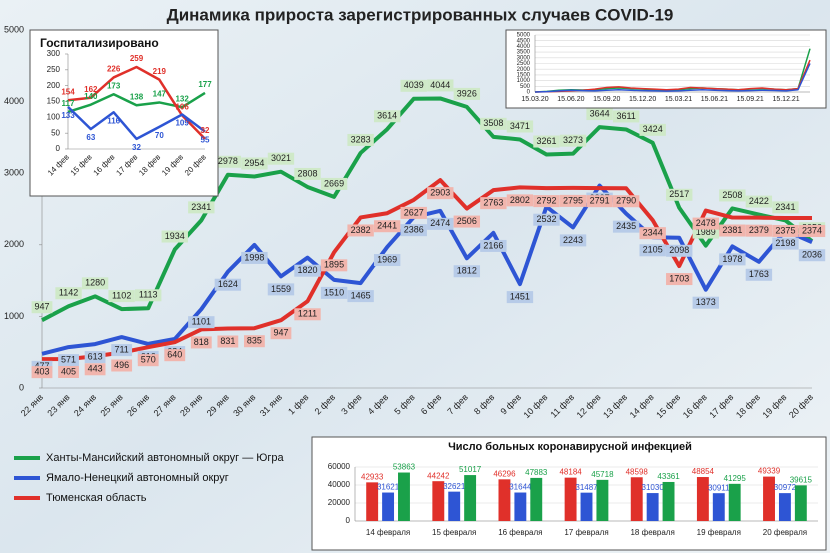 The width and height of the screenshot is (830, 553). I want to click on inset-frame, so click(124, 113).